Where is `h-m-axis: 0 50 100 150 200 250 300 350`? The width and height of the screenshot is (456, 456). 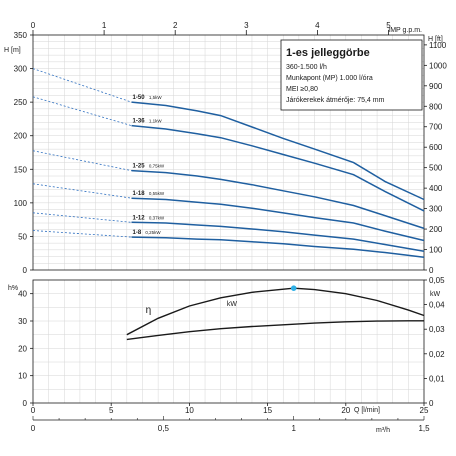
h-m-axis: 0 50 100 150 200 250 300 350 is located at coordinates (23, 153).